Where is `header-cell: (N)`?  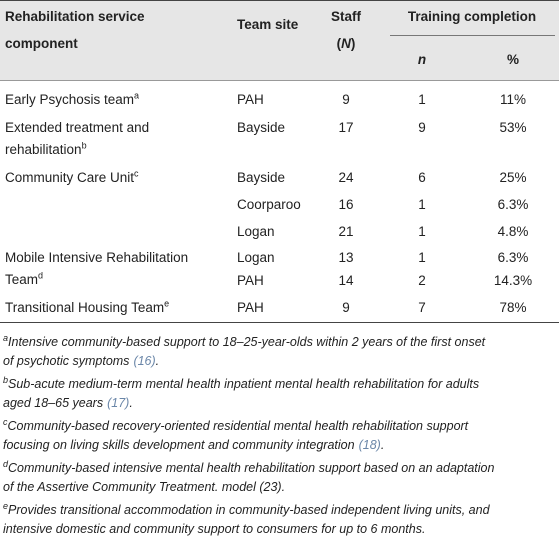
header-cell: (N) is located at coordinates (346, 44).